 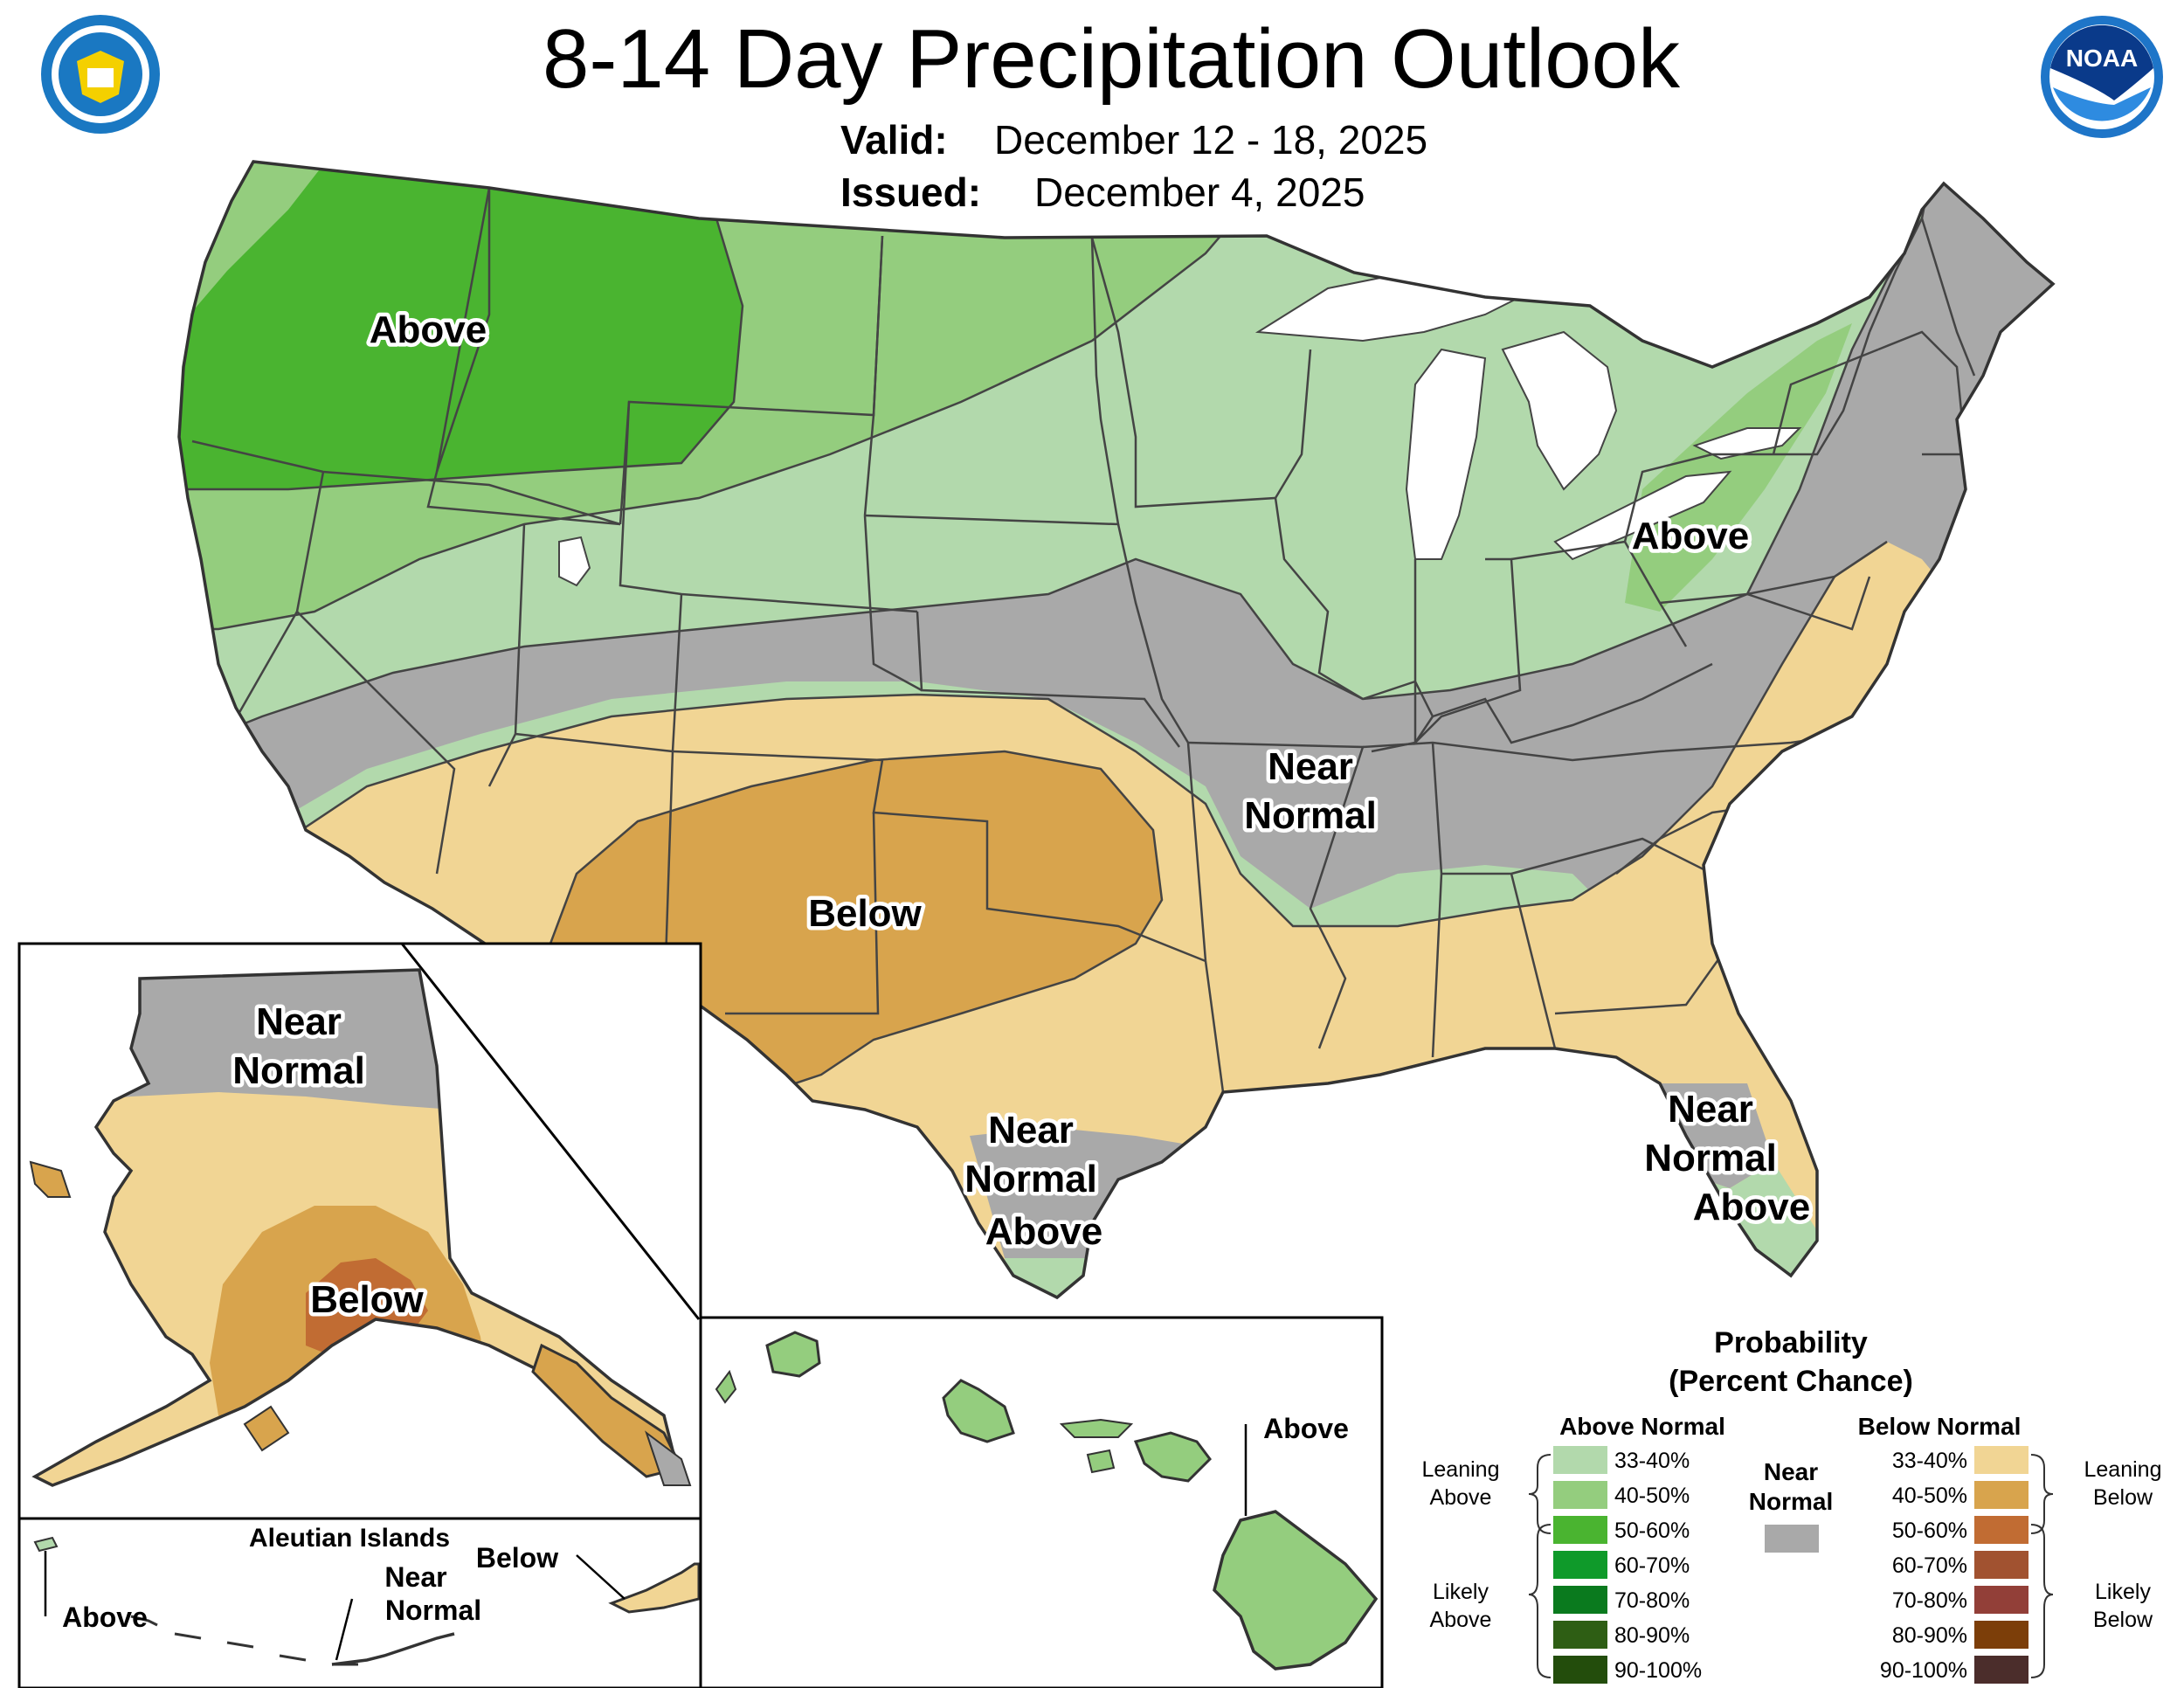 I want to click on legend-leaning-below-2: Below, so click(x=2123, y=1497).